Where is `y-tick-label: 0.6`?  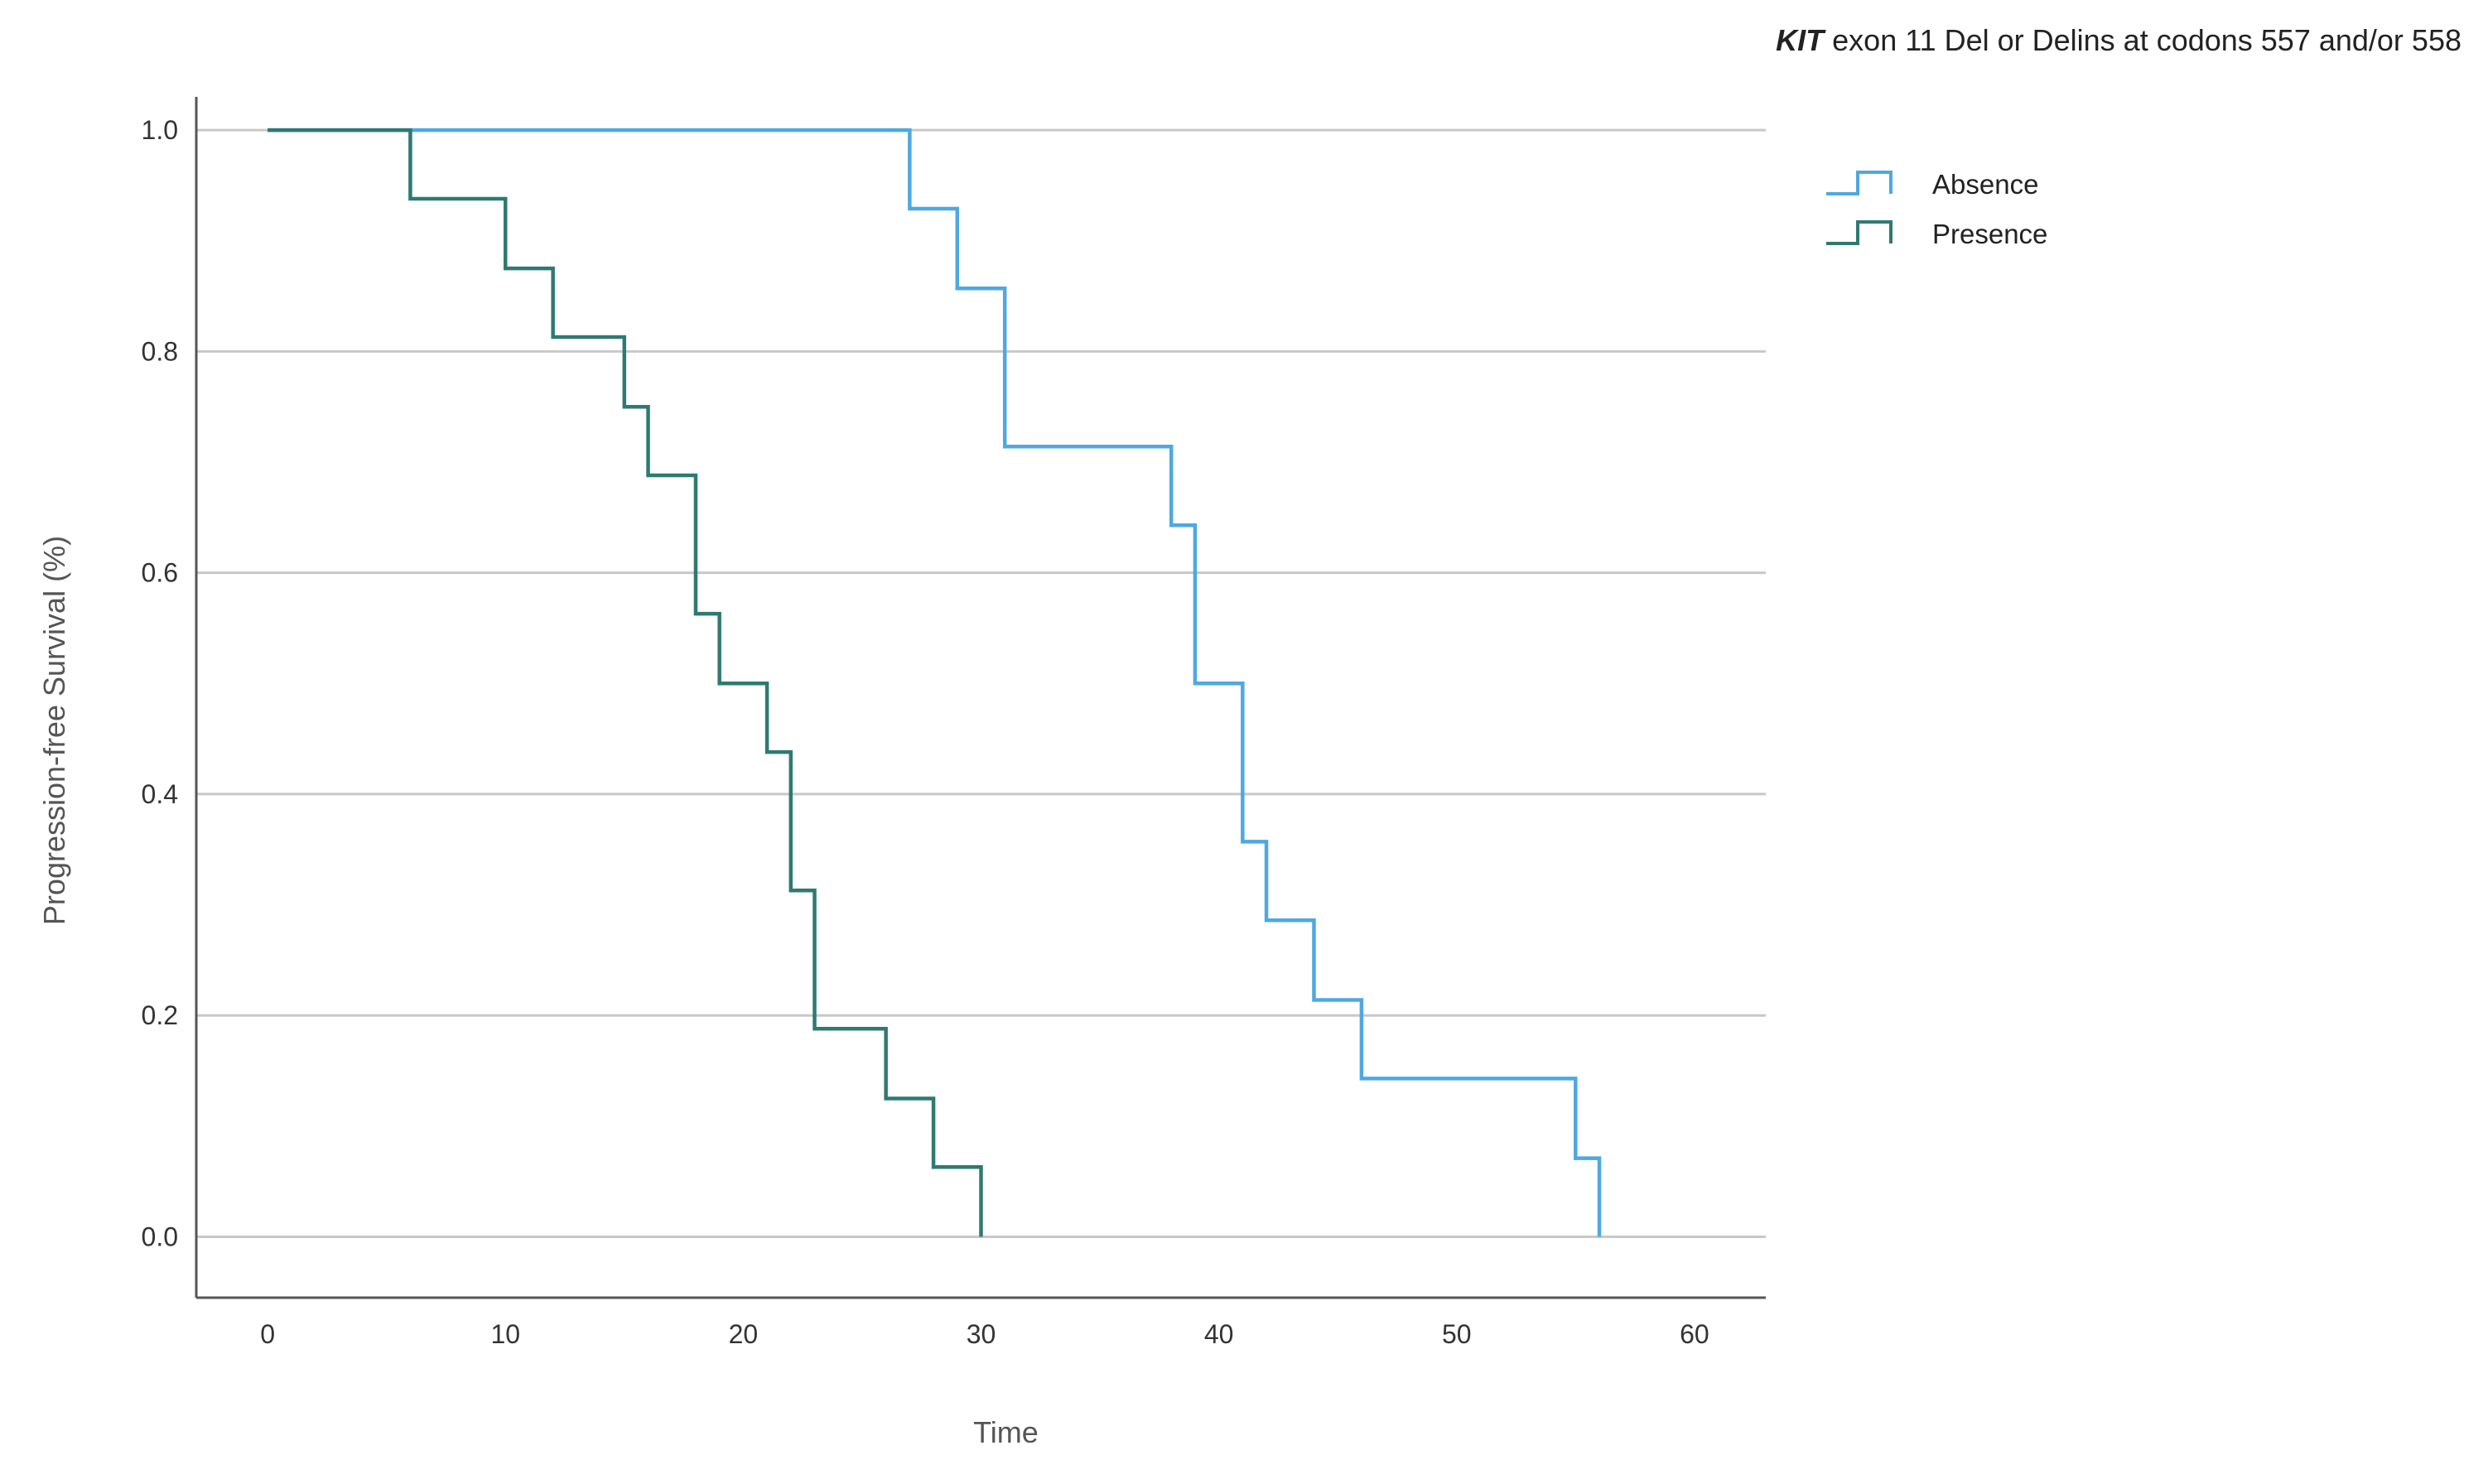 y-tick-label: 0.6 is located at coordinates (160, 573).